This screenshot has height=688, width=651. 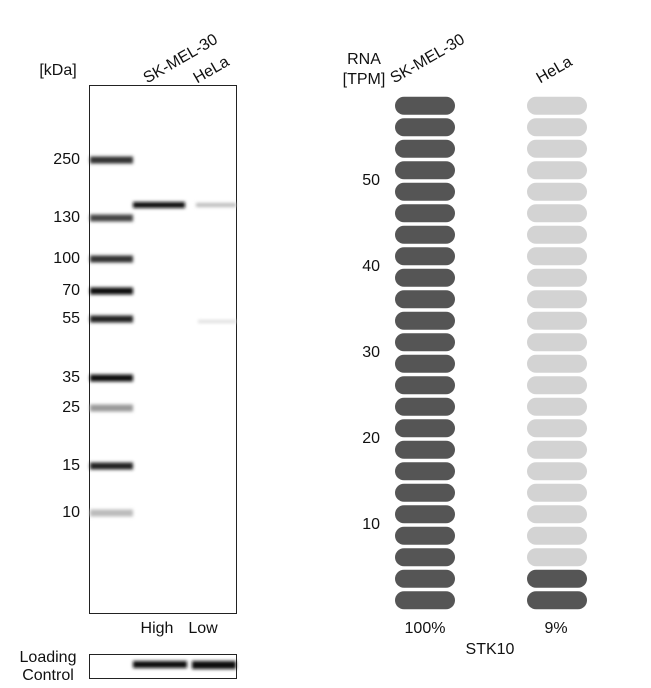 What do you see at coordinates (66, 217) in the screenshot?
I see `marker-label: 130` at bounding box center [66, 217].